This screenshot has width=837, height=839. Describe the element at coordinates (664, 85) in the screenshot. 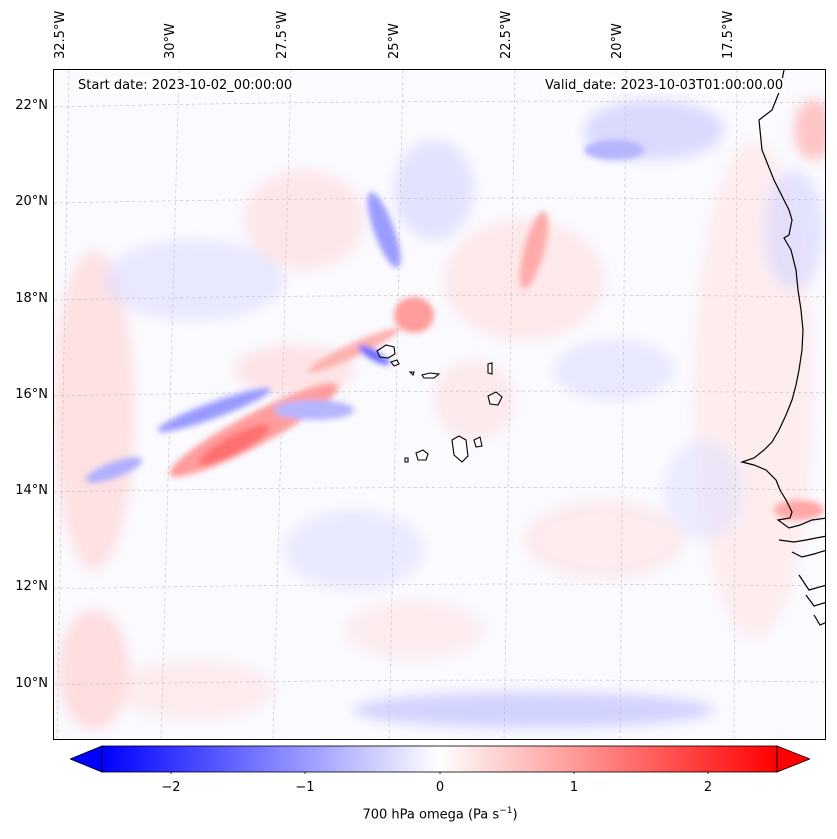

I see `valid-date-label: Valid_date: 2023-10-03T01:00:00.00` at that location.